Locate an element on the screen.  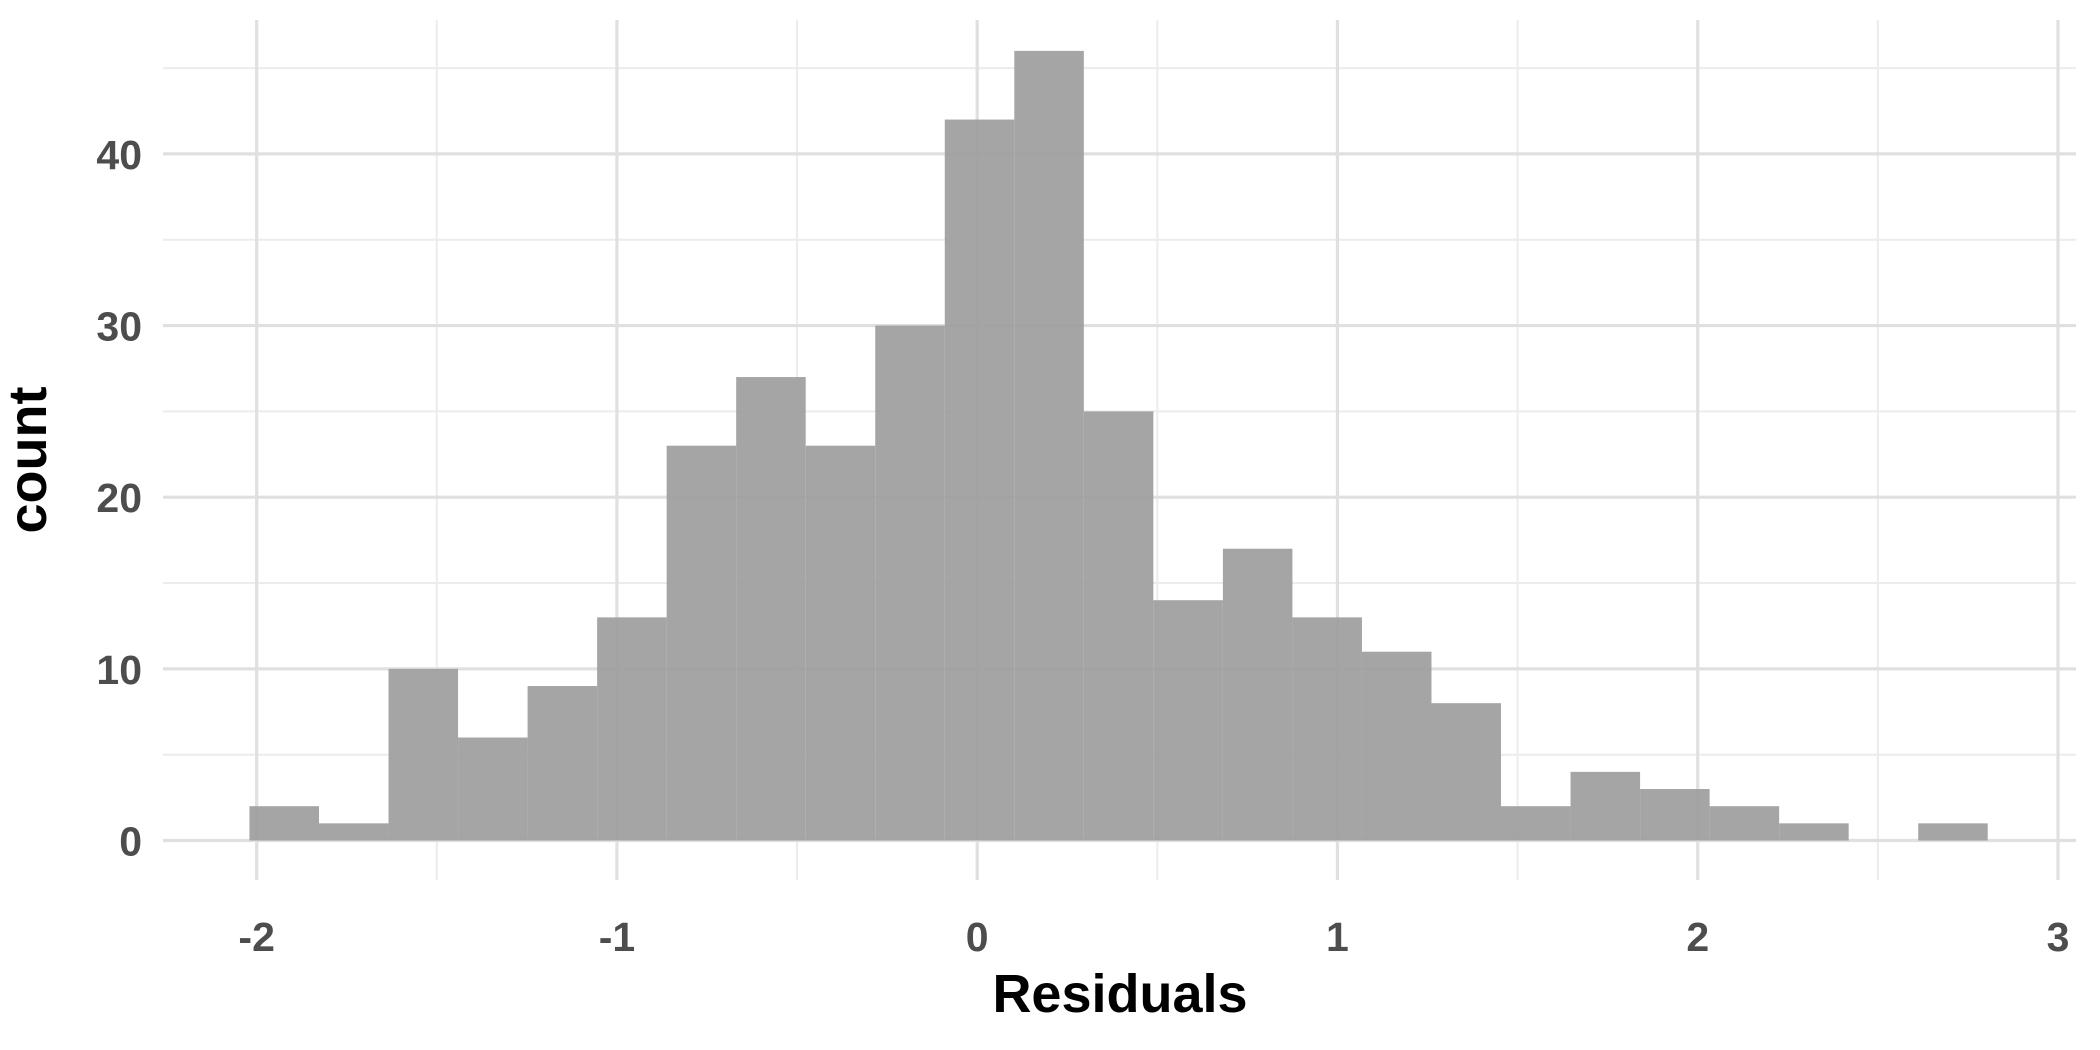
y-tick-label: 10 is located at coordinates (119, 670).